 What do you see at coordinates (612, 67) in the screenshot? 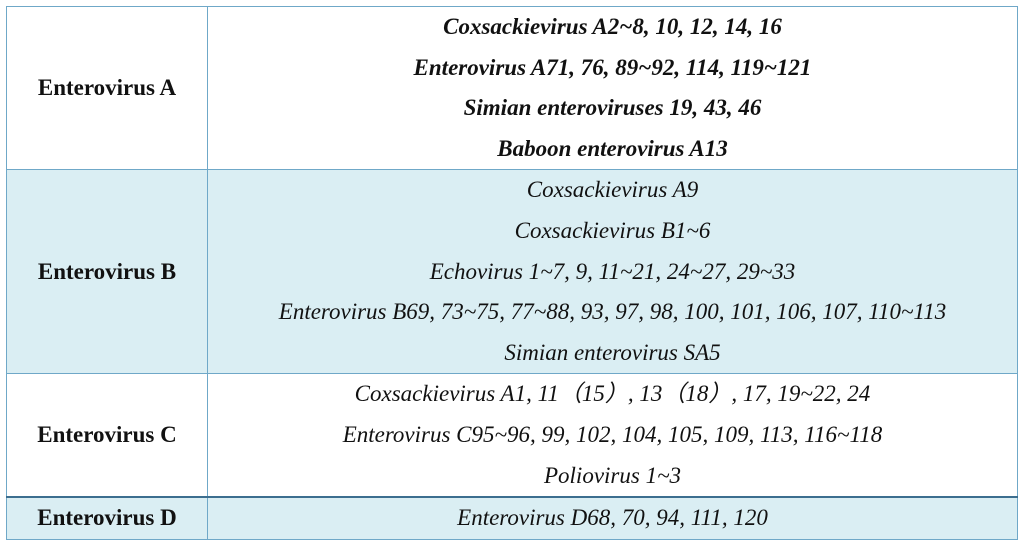
I see `member-line: Enterovirus A71, 76, 89~92, 114, 119~121` at bounding box center [612, 67].